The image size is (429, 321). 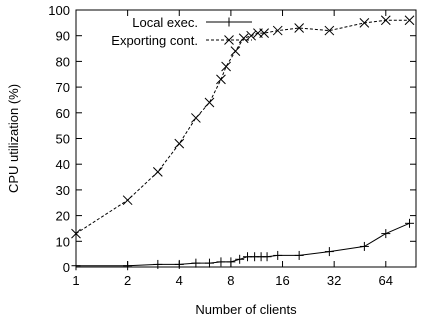 What do you see at coordinates (165, 22) in the screenshot?
I see `legend-label: Local exec.` at bounding box center [165, 22].